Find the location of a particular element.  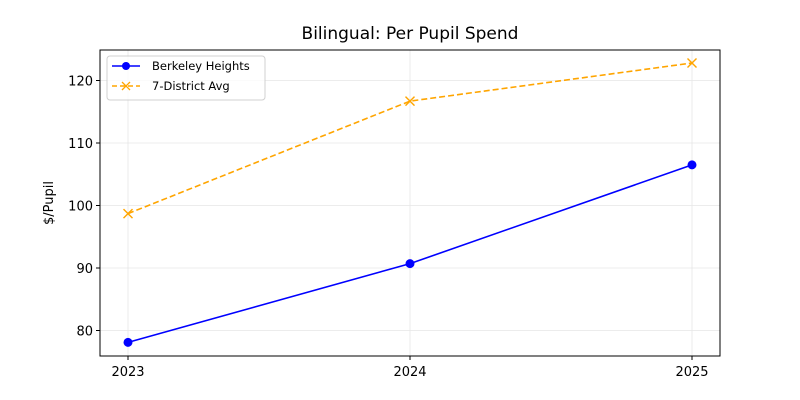

x-tick-label: 2025 is located at coordinates (691, 372).